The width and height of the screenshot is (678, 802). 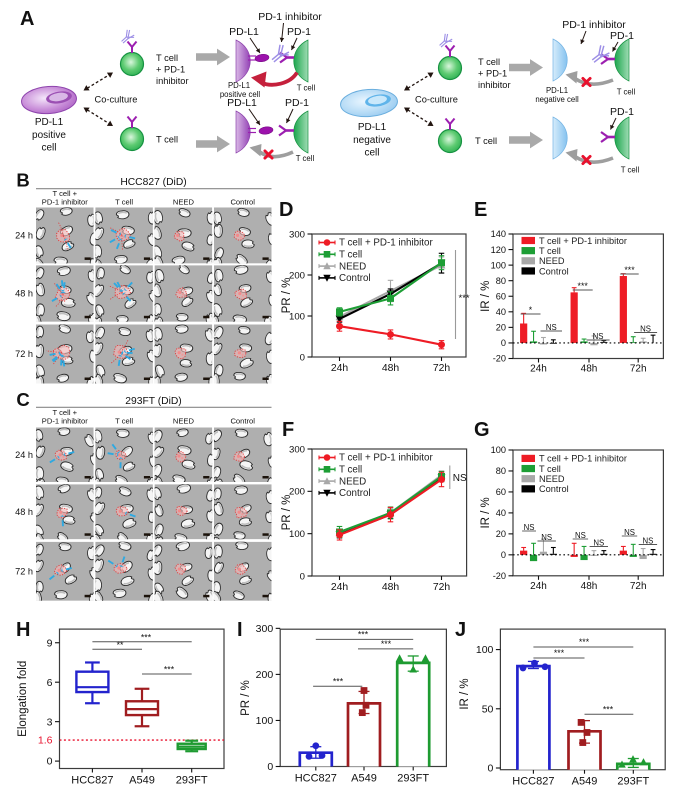 I want to click on svg-text: 120, so click(x=498, y=250).